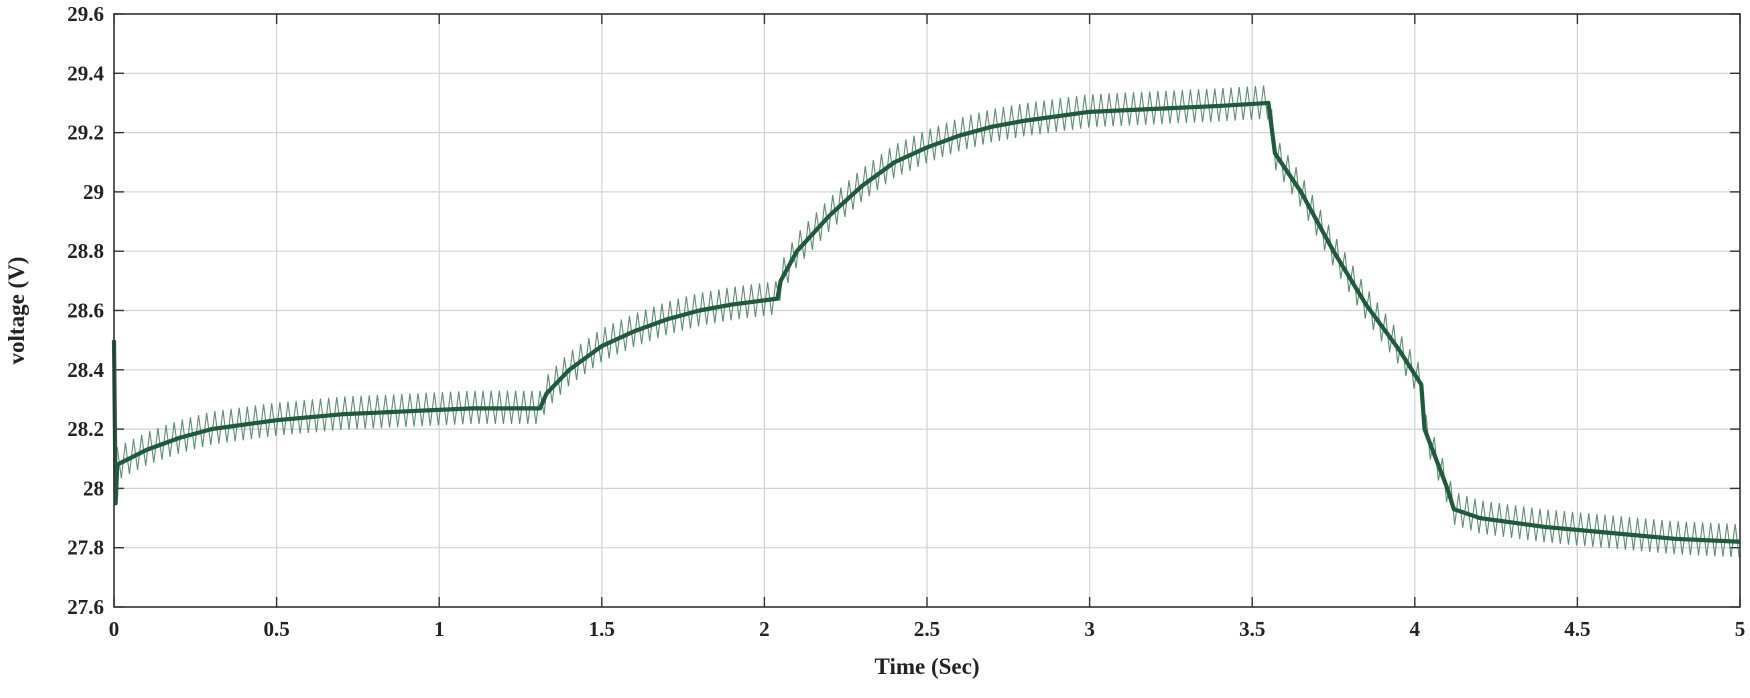 The width and height of the screenshot is (1750, 698). I want to click on y-tick-label: 28.2, so click(85, 429).